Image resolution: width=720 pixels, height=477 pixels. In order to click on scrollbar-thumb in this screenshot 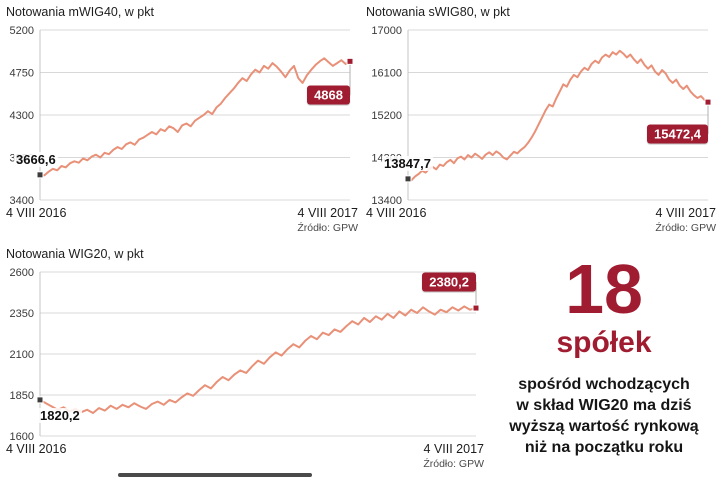, I will do `click(215, 475)`.